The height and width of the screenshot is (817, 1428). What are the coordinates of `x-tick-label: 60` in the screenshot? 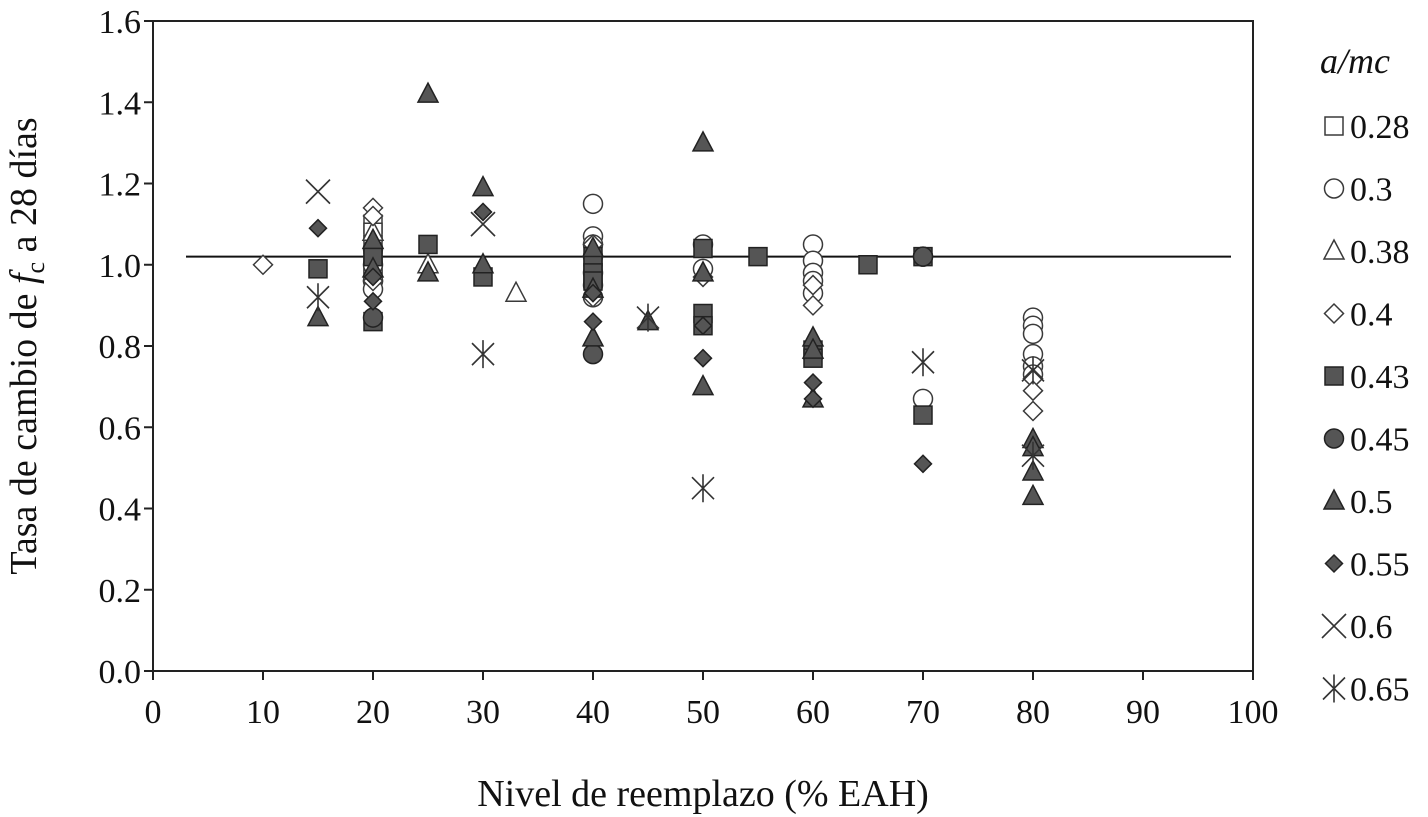 It's located at (813, 712).